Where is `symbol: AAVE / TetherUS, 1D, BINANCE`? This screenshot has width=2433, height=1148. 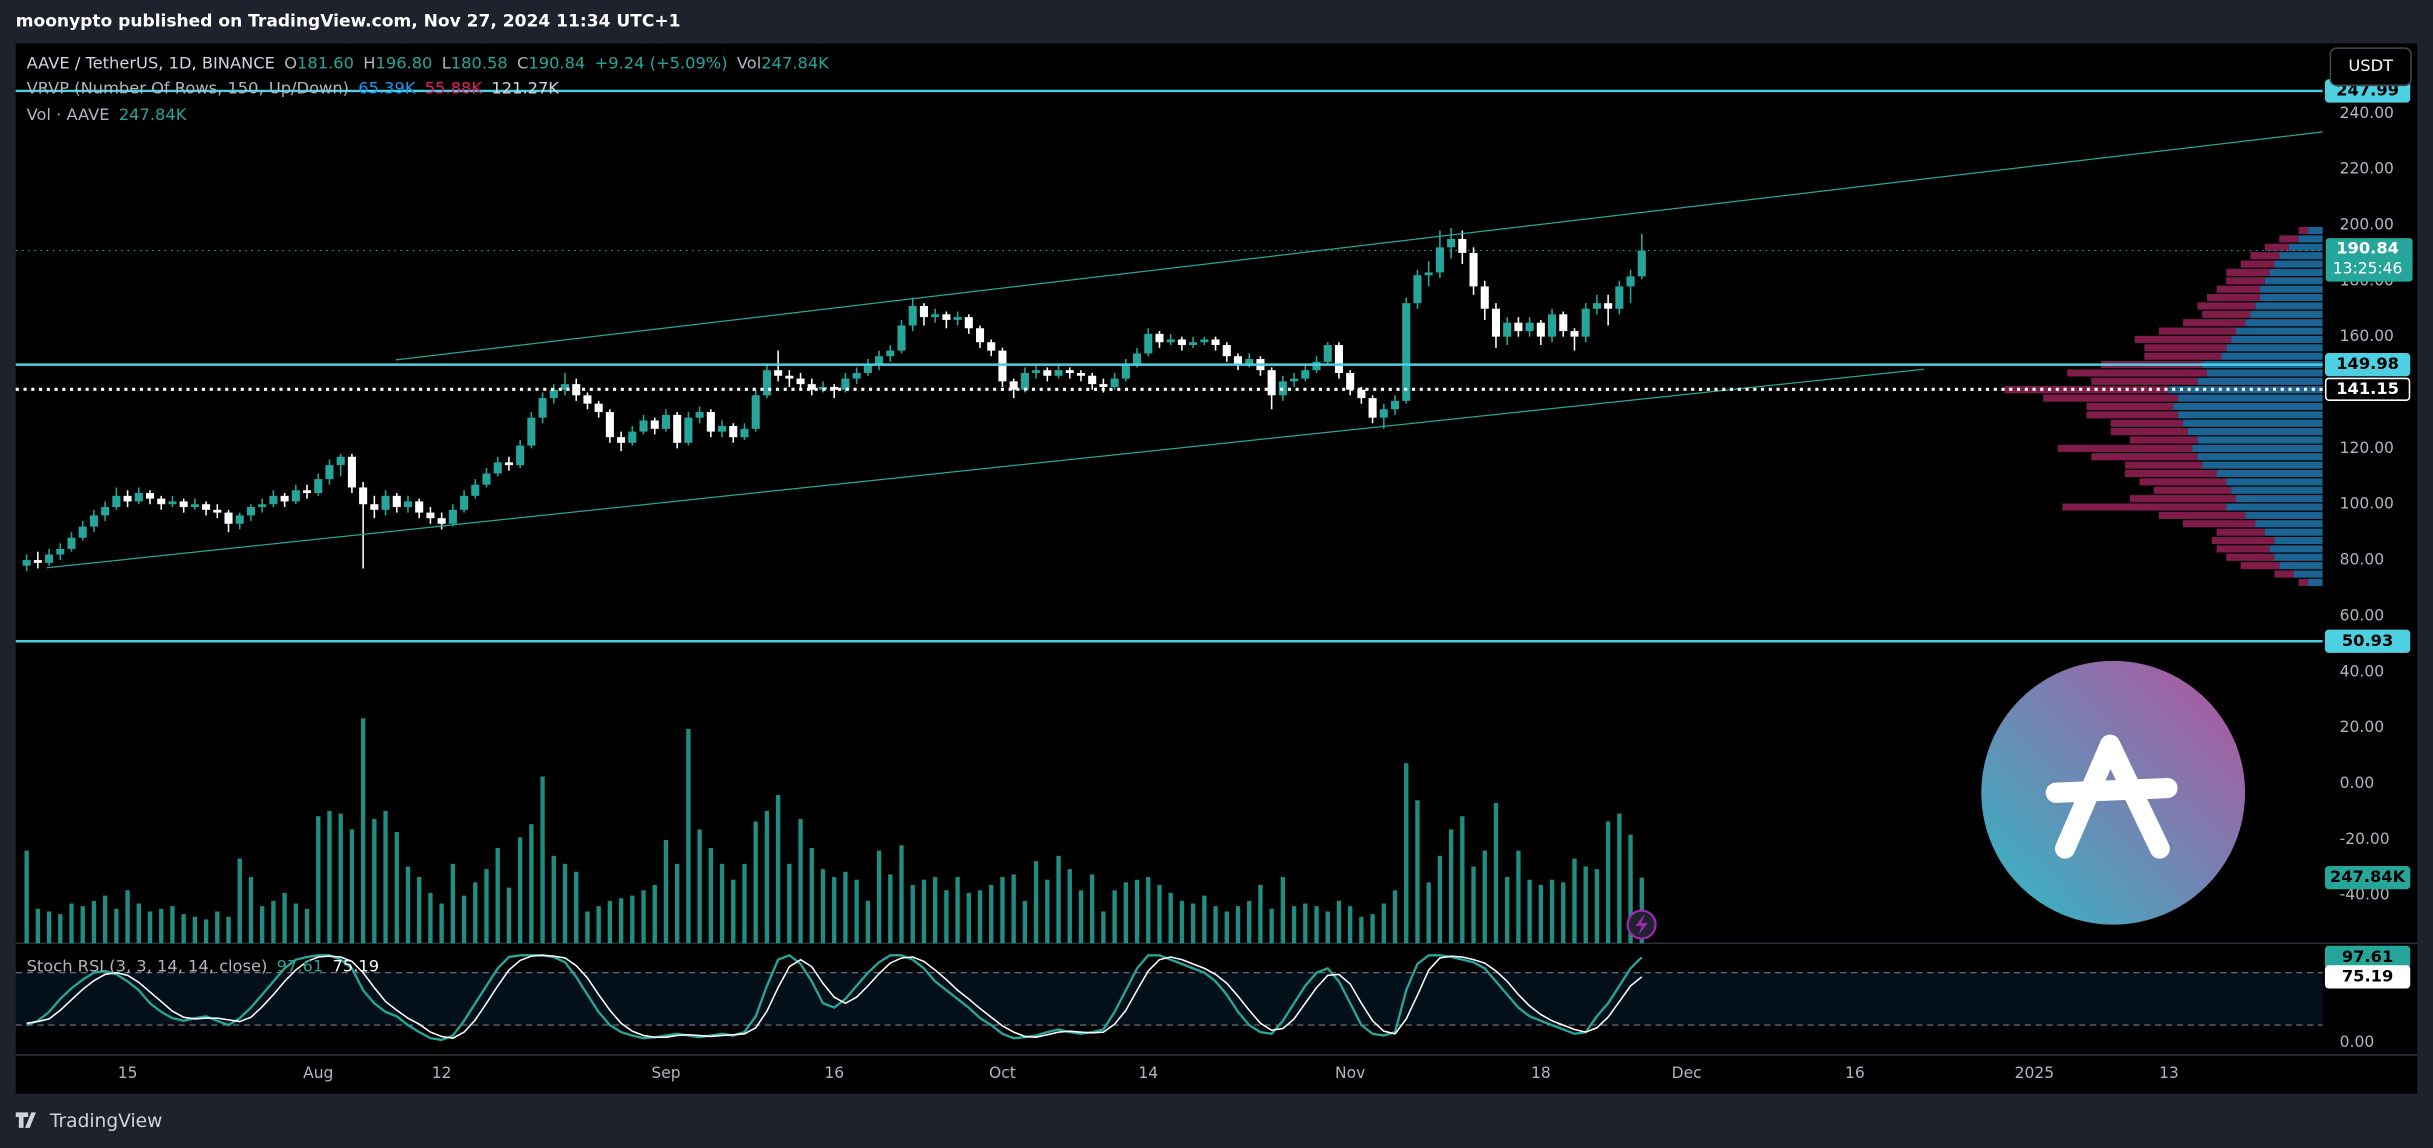 symbol: AAVE / TetherUS, 1D, BINANCE is located at coordinates (151, 62).